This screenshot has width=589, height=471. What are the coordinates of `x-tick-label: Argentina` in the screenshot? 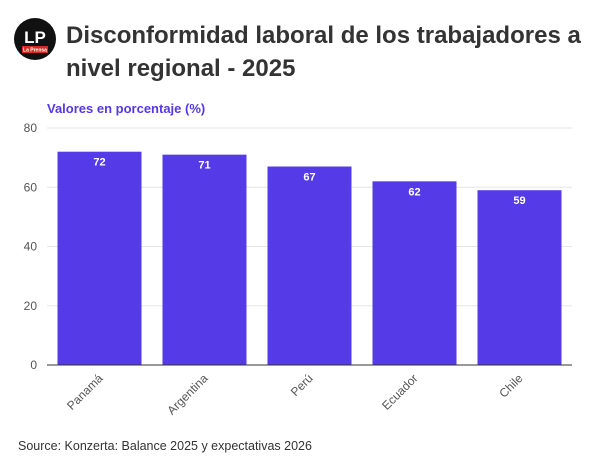 It's located at (187, 394).